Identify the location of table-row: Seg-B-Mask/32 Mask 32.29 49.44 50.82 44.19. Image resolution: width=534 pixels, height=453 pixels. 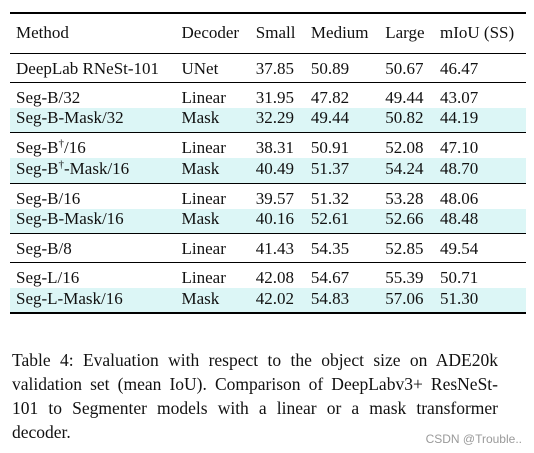
(268, 120).